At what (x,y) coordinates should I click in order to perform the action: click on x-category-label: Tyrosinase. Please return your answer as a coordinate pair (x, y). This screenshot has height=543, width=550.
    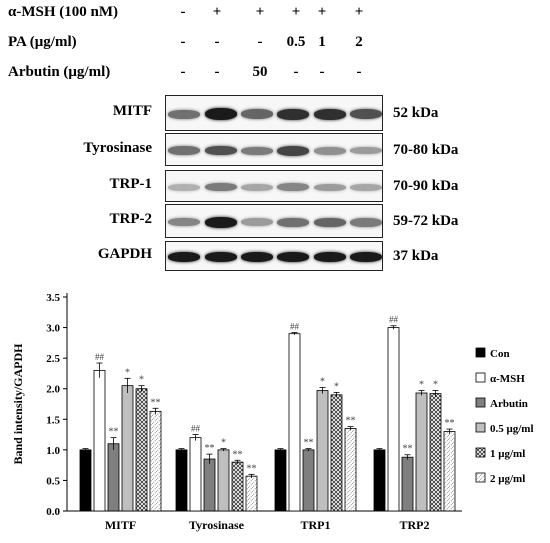
    Looking at the image, I should click on (217, 525).